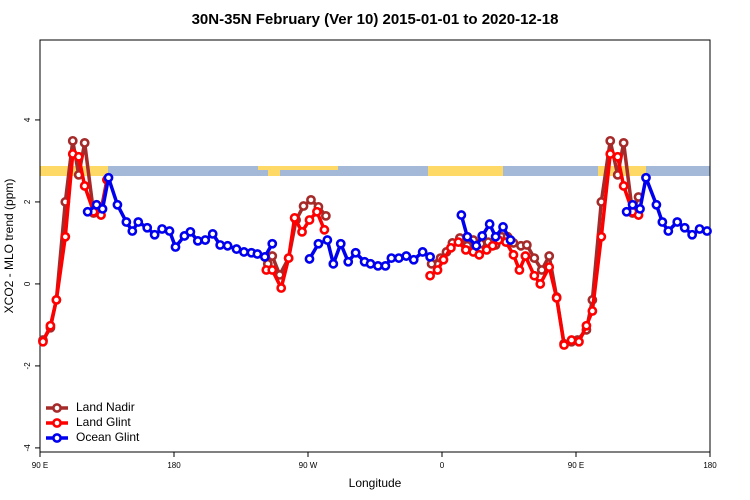 This screenshot has height=500, width=750. Describe the element at coordinates (27, 366) in the screenshot. I see `y-tick-label: -2` at that location.